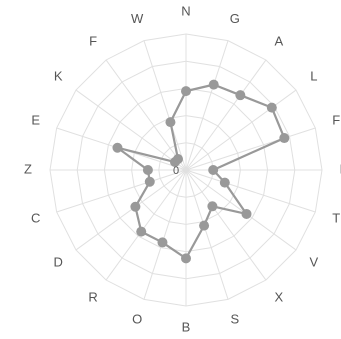 This screenshot has width=341, height=339. Describe the element at coordinates (340, 168) in the screenshot. I see `category-label: P` at that location.